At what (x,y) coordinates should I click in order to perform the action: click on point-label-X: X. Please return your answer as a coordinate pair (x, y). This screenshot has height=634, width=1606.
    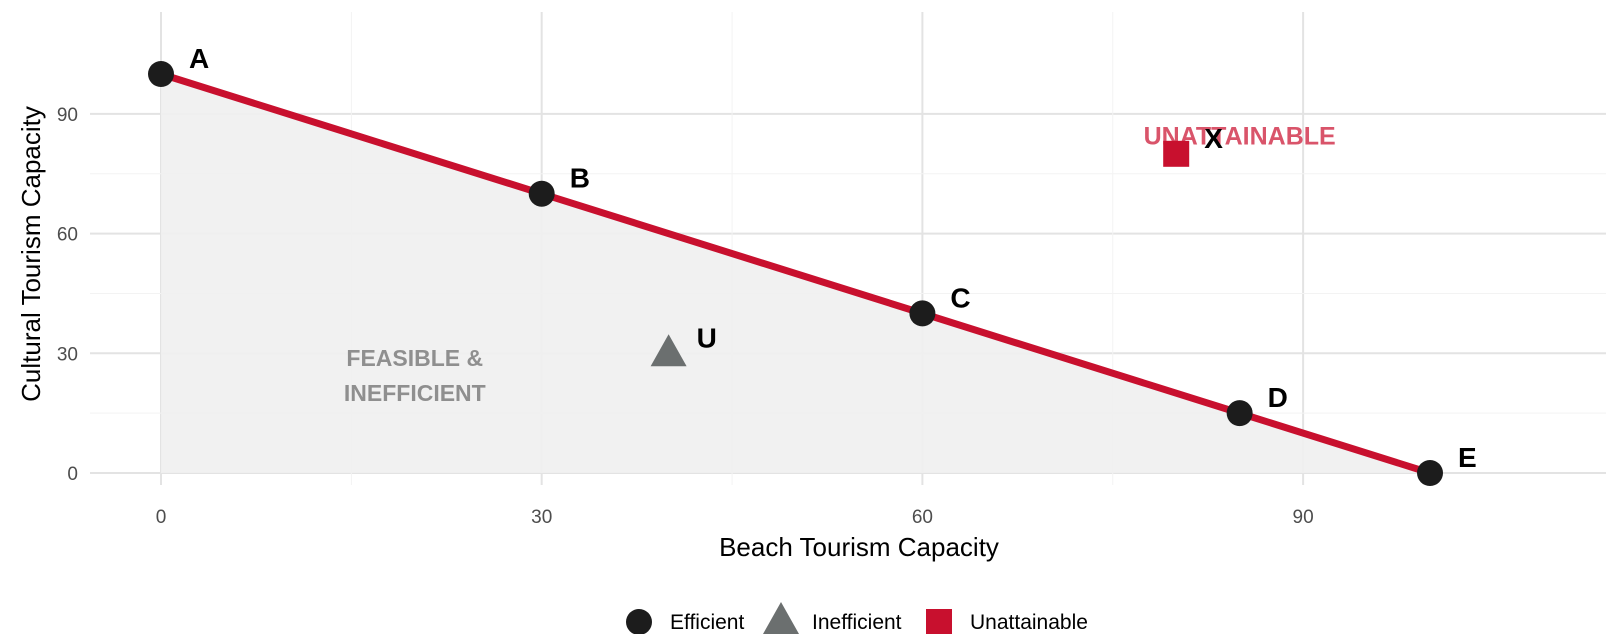
    Looking at the image, I should click on (1213, 138).